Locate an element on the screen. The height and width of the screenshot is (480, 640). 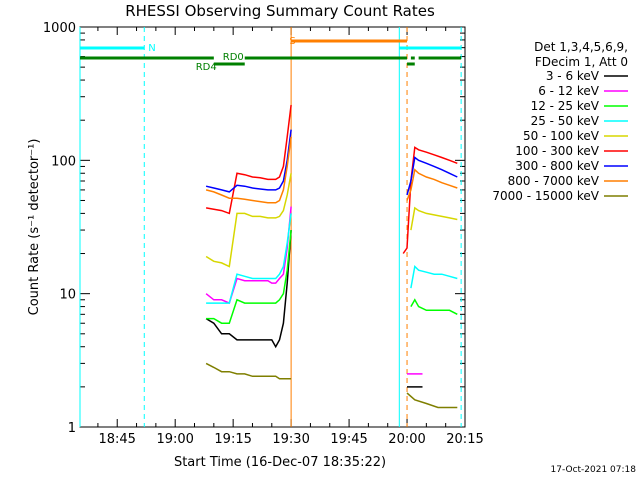
y-tick-label: 10 is located at coordinates (67, 295).